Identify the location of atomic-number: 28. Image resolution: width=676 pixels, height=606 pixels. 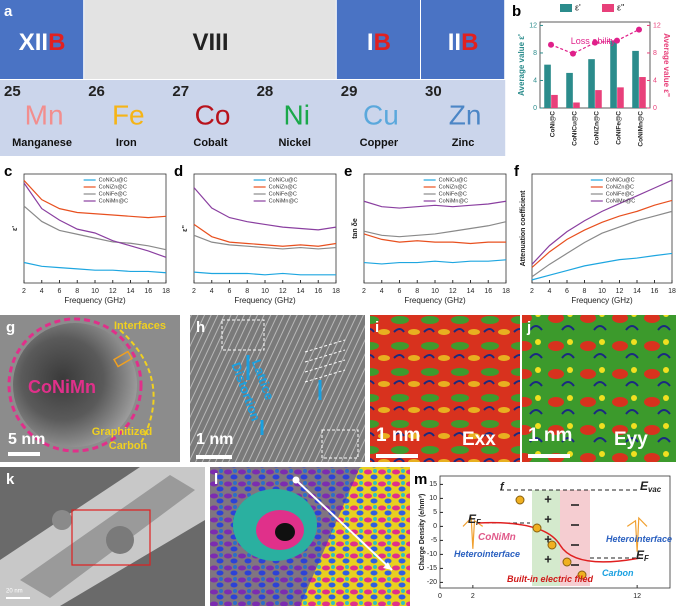
(265, 91).